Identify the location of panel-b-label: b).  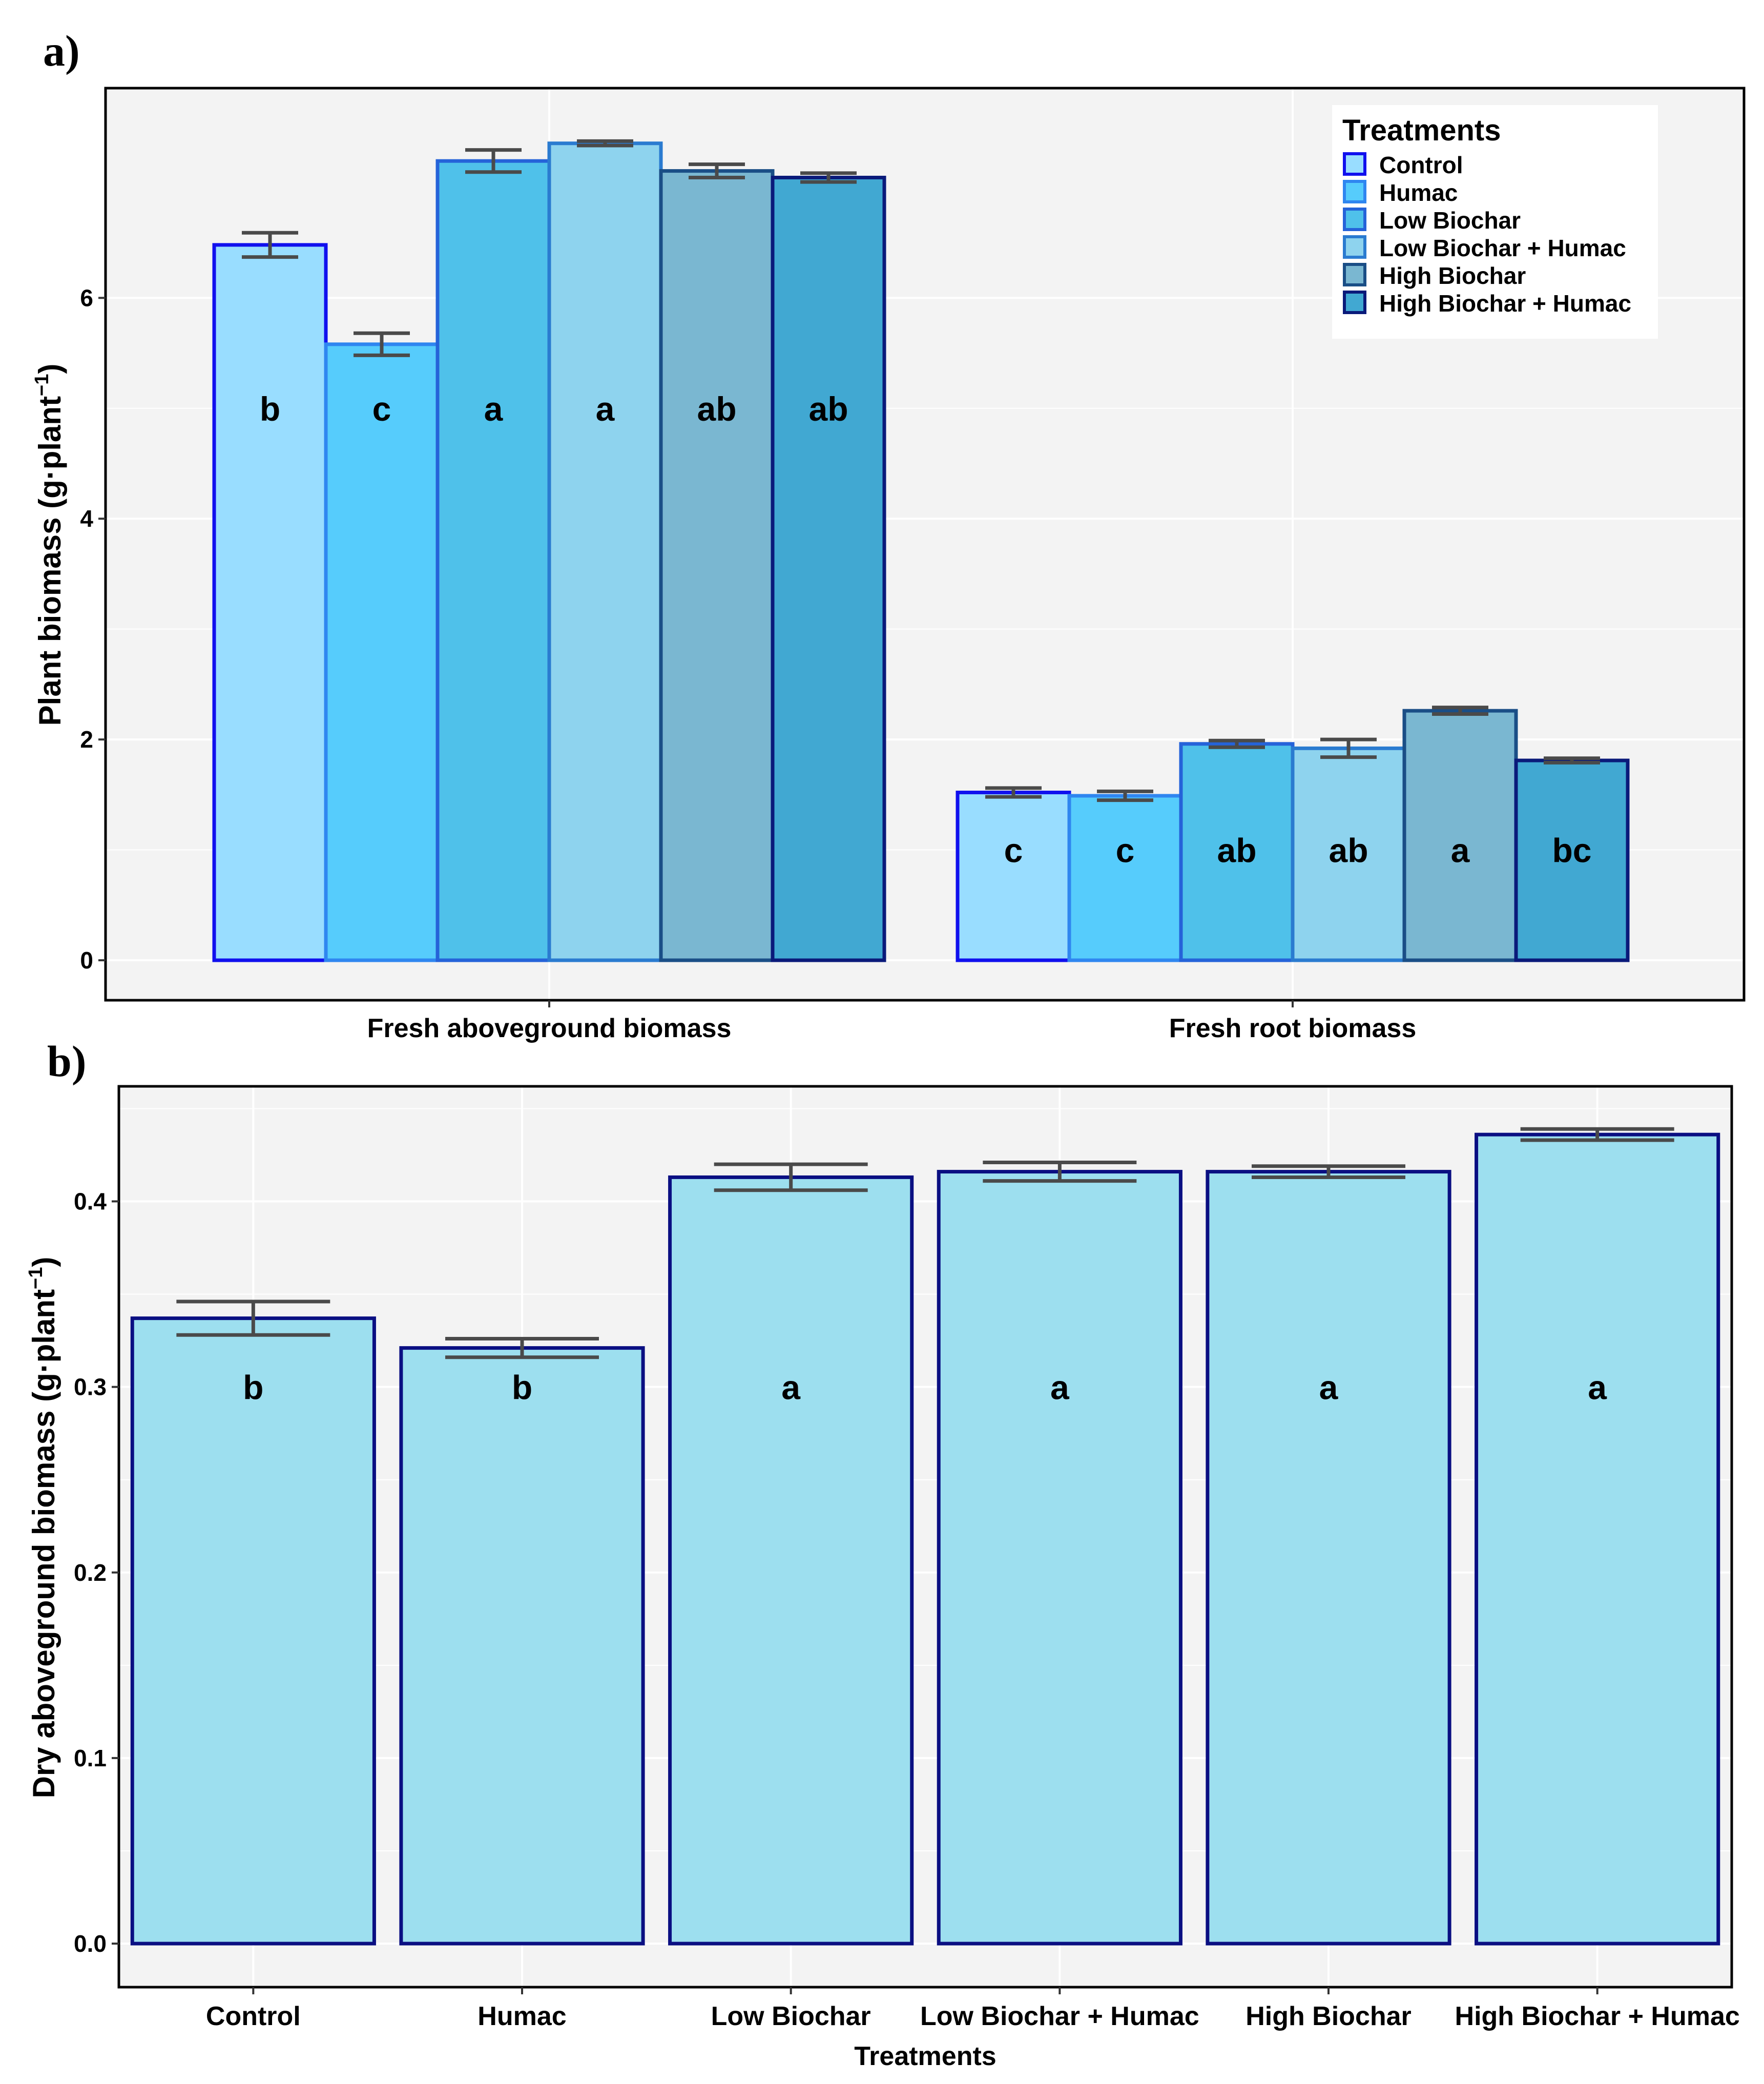
(67, 1061).